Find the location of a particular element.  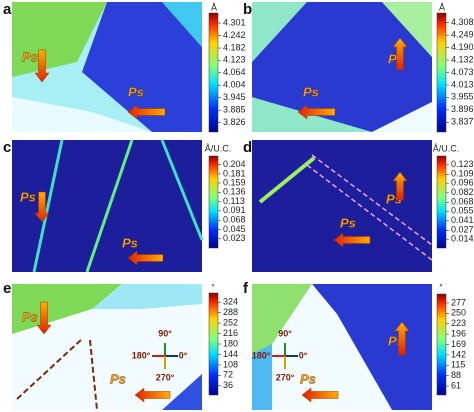

colorbar-tick-label: 4.190 is located at coordinates (462, 47).